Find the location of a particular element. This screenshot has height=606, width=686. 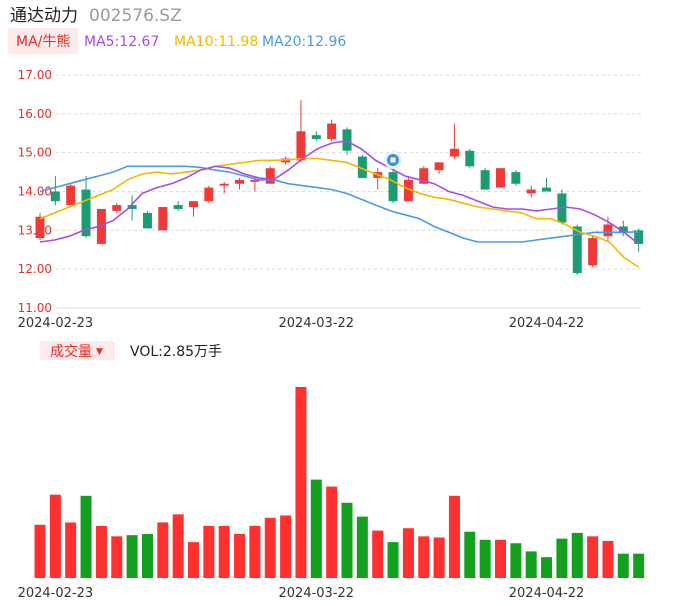

volume-tag-bg is located at coordinates (77, 350).